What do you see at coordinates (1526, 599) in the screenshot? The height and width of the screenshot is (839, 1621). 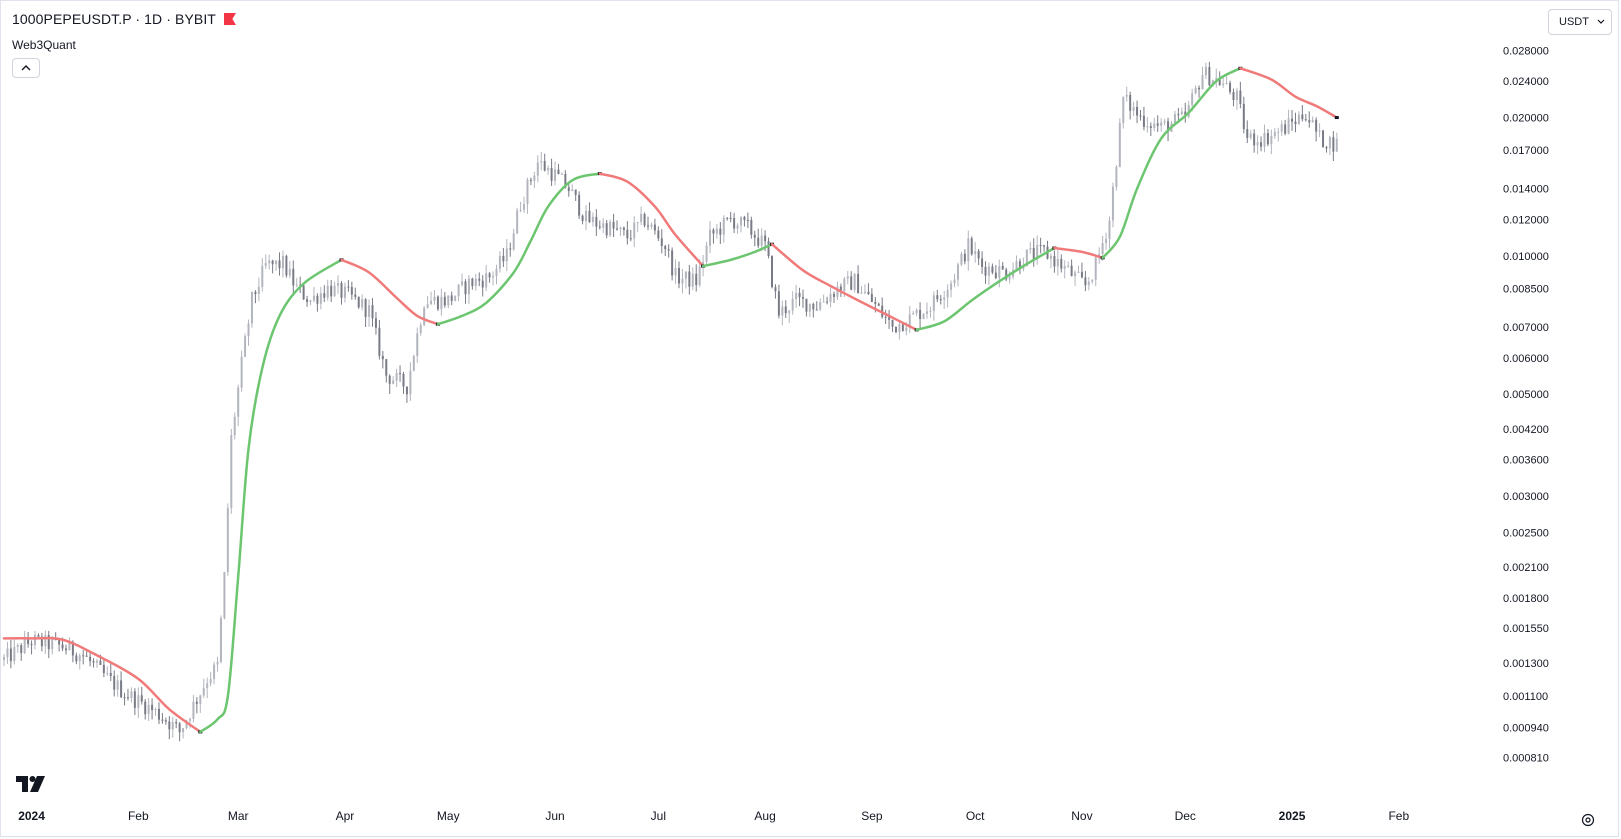 I see `price-tick-label: 0.001800` at bounding box center [1526, 599].